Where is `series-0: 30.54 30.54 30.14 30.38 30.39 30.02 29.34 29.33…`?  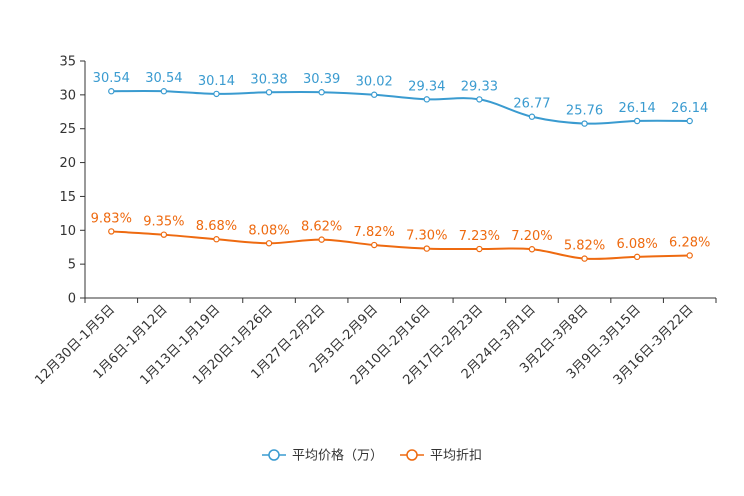
series-0: 30.54 30.54 30.14 30.38 30.39 30.02 29.34 29.33… is located at coordinates (400, 99).